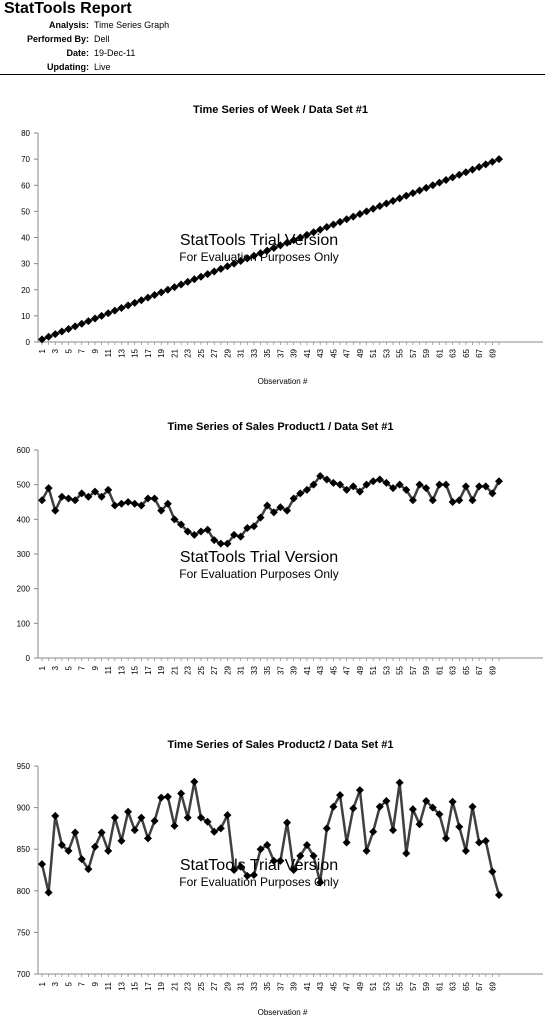 This screenshot has width=545, height=1019. Describe the element at coordinates (24, 891) in the screenshot. I see `y-tick-label: 800` at that location.